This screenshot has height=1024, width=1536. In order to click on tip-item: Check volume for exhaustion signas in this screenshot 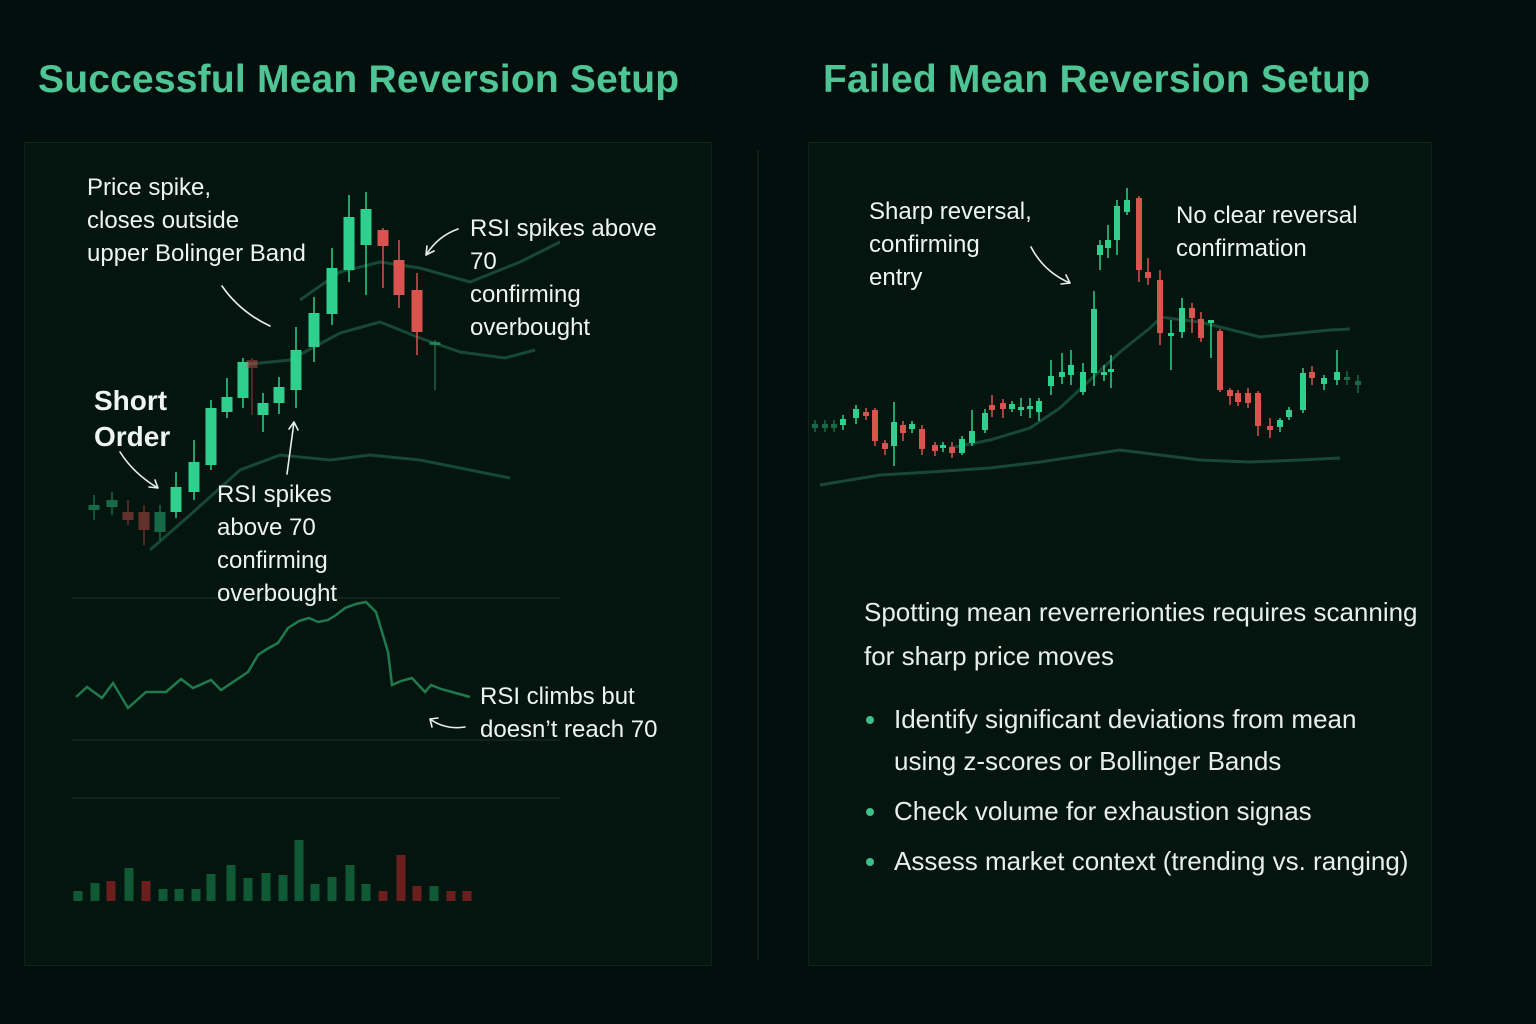, I will do `click(1142, 811)`.